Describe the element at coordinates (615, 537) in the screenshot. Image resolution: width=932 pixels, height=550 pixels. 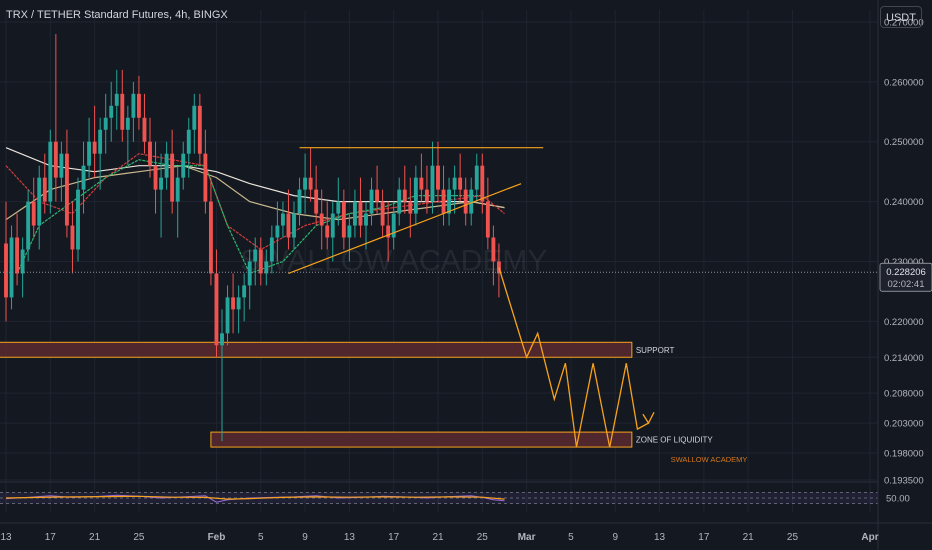
I see `time-tick-label: 9` at that location.